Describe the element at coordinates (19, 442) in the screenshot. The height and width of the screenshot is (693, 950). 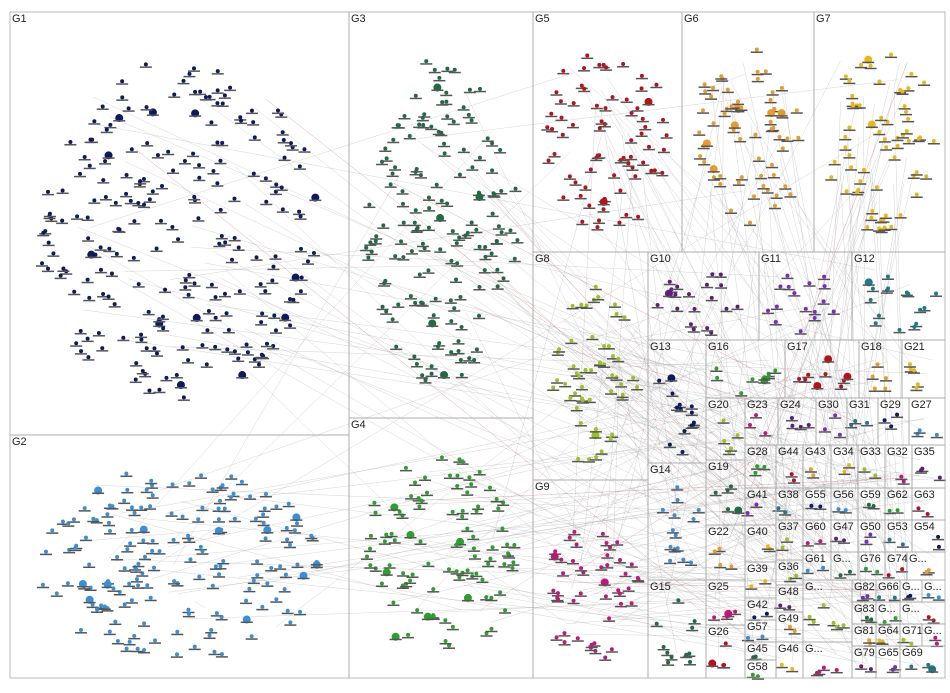
I see `group-label: G2` at that location.